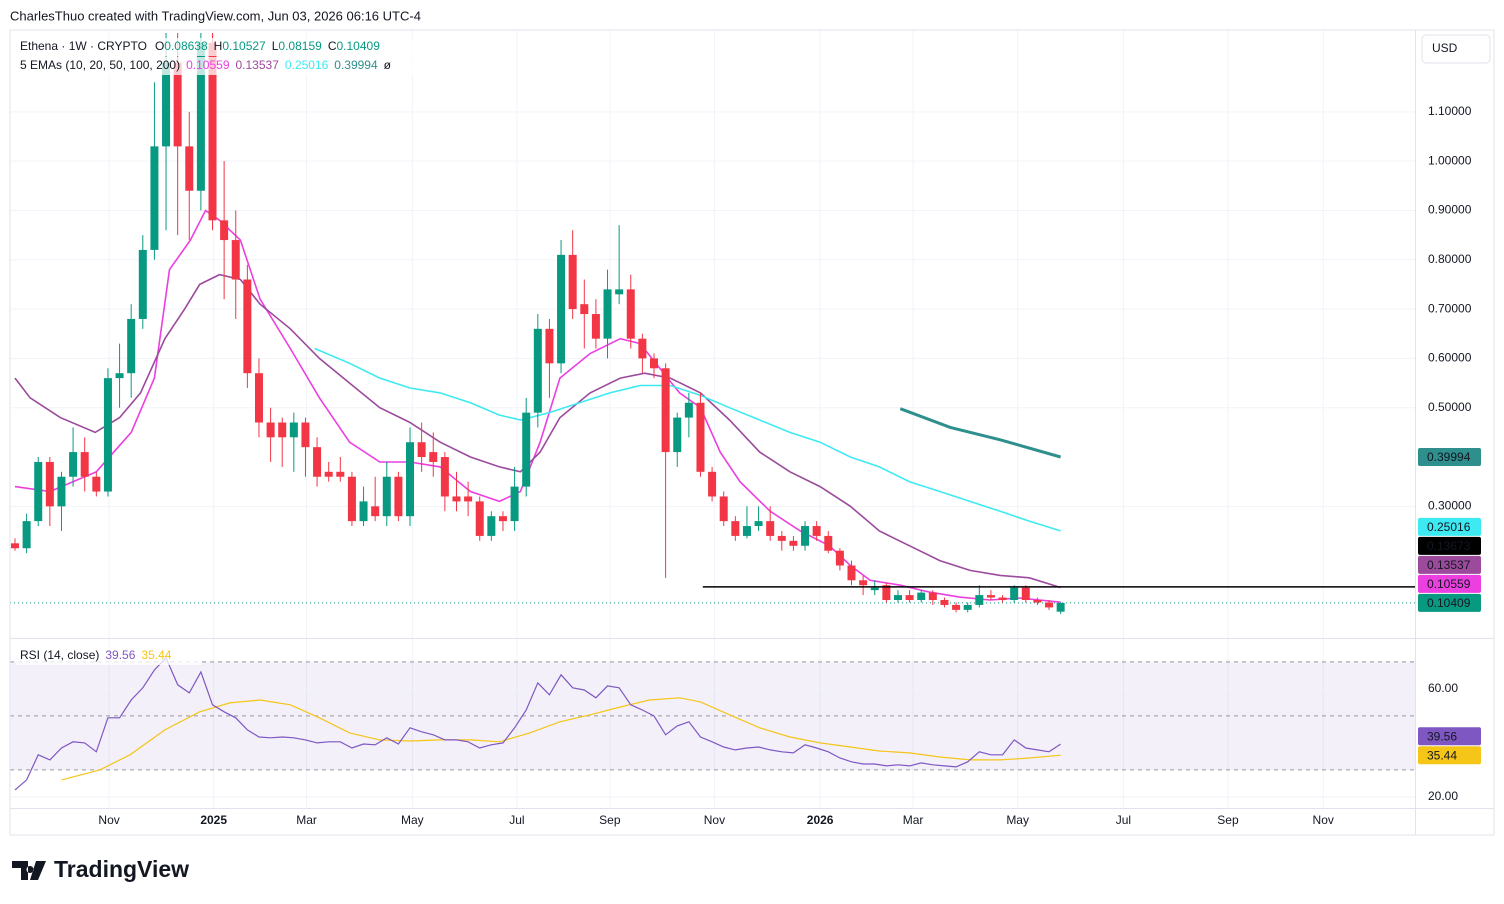 Image resolution: width=1504 pixels, height=904 pixels. What do you see at coordinates (1442, 755) in the screenshot?
I see `axis-value-label: 35.44` at bounding box center [1442, 755].